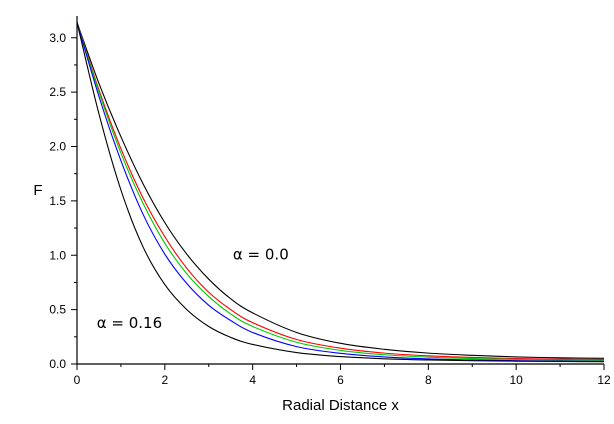 The width and height of the screenshot is (614, 424). Describe the element at coordinates (77, 380) in the screenshot. I see `x-tick-label: 0` at that location.